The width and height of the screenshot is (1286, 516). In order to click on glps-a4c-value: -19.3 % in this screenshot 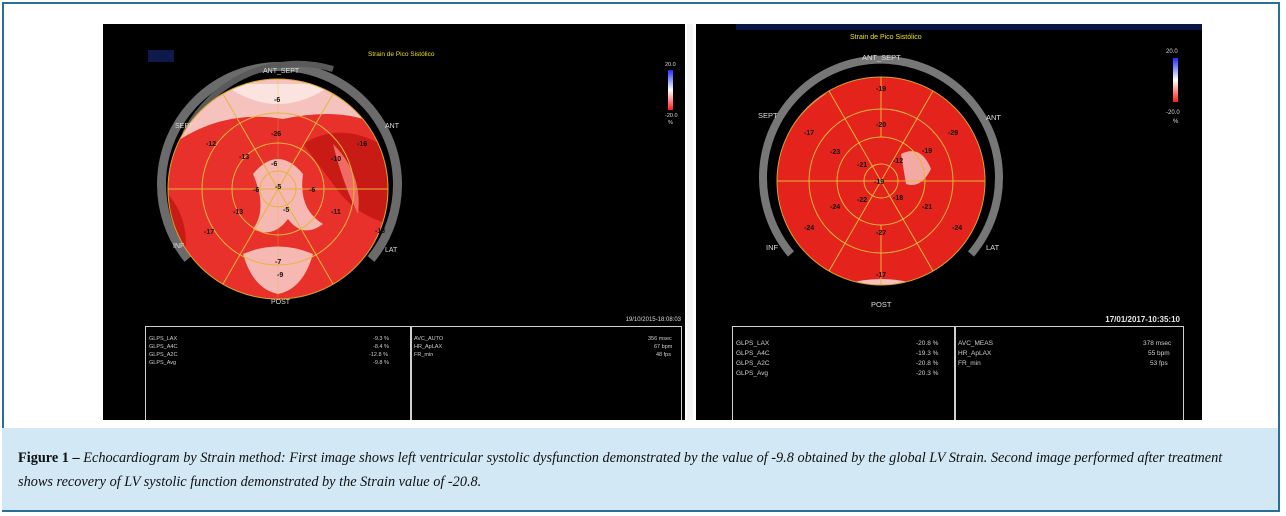, I will do `click(927, 353)`.